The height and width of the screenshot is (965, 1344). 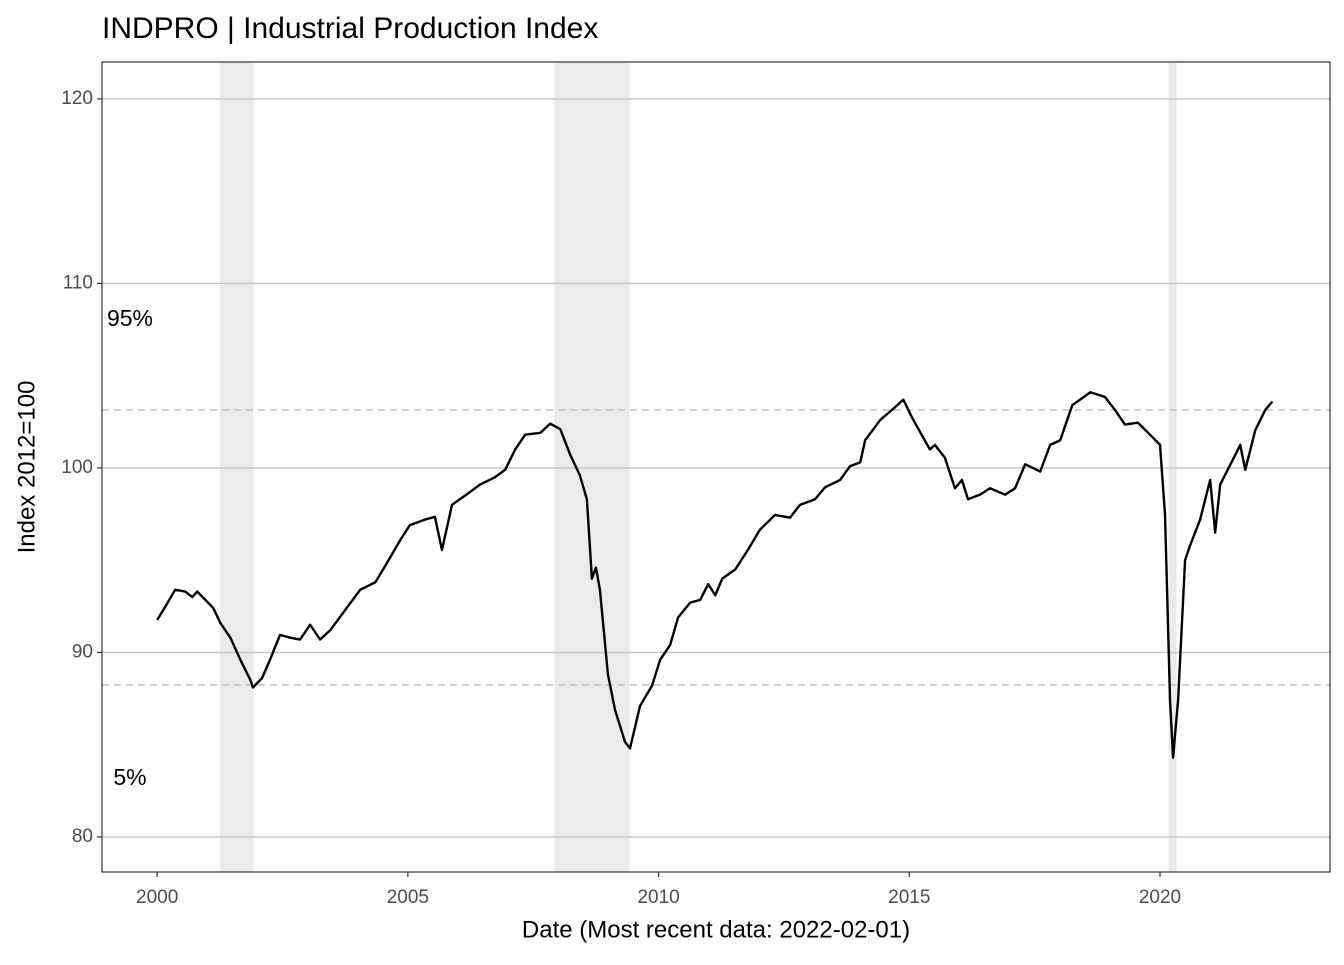 What do you see at coordinates (658, 897) in the screenshot?
I see `x-tick-label: 2010` at bounding box center [658, 897].